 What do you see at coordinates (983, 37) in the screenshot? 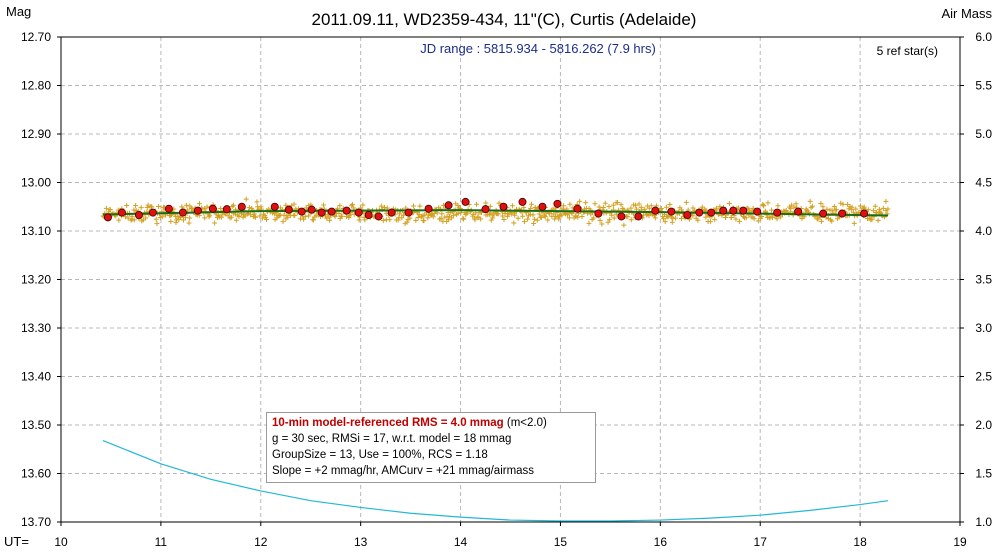
I see `y2-tick-label: 6.0` at bounding box center [983, 37].